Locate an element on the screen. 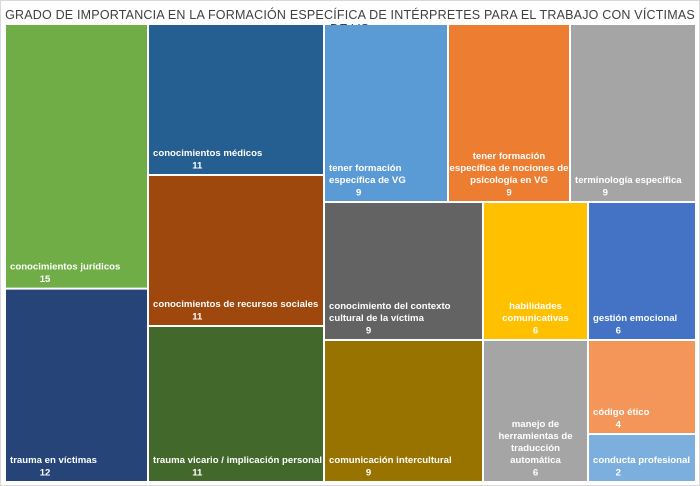 This screenshot has height=486, width=700. tile-label: habilidades comunicativas is located at coordinates (535, 312).